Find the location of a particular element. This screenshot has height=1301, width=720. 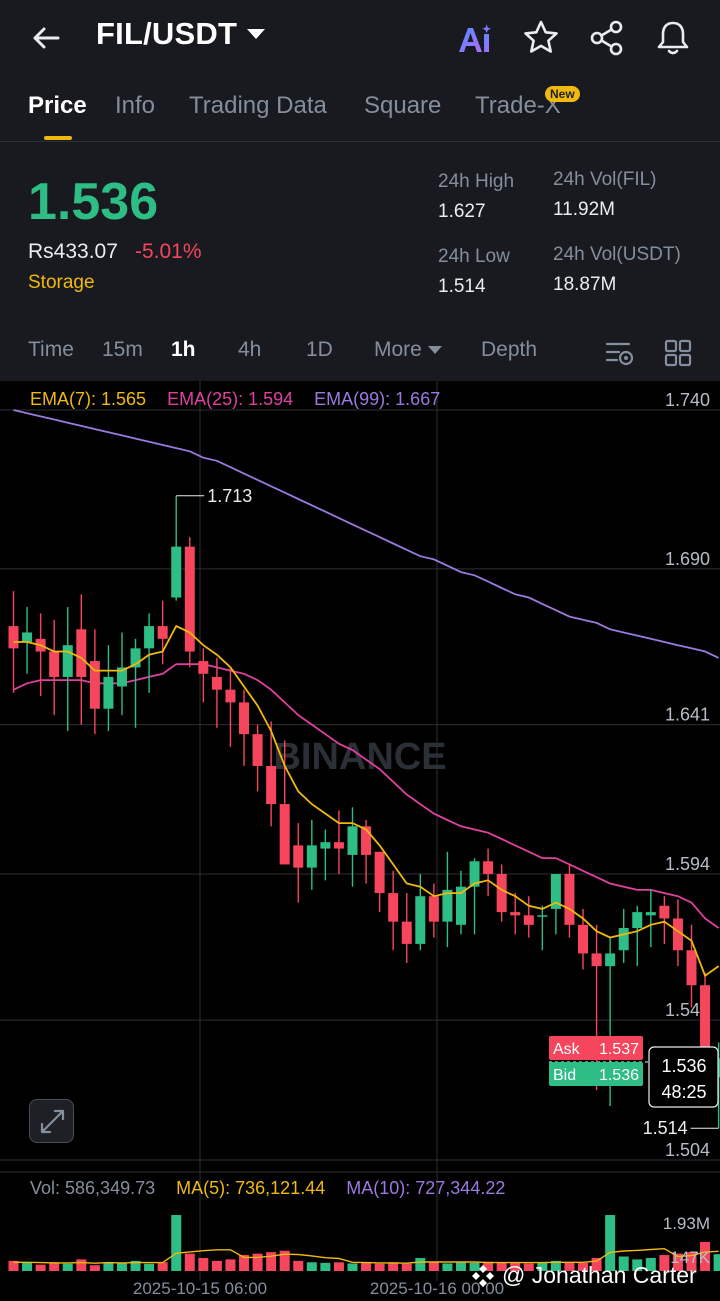

watermark: @ Jonathan Carter is located at coordinates (583, 1275).